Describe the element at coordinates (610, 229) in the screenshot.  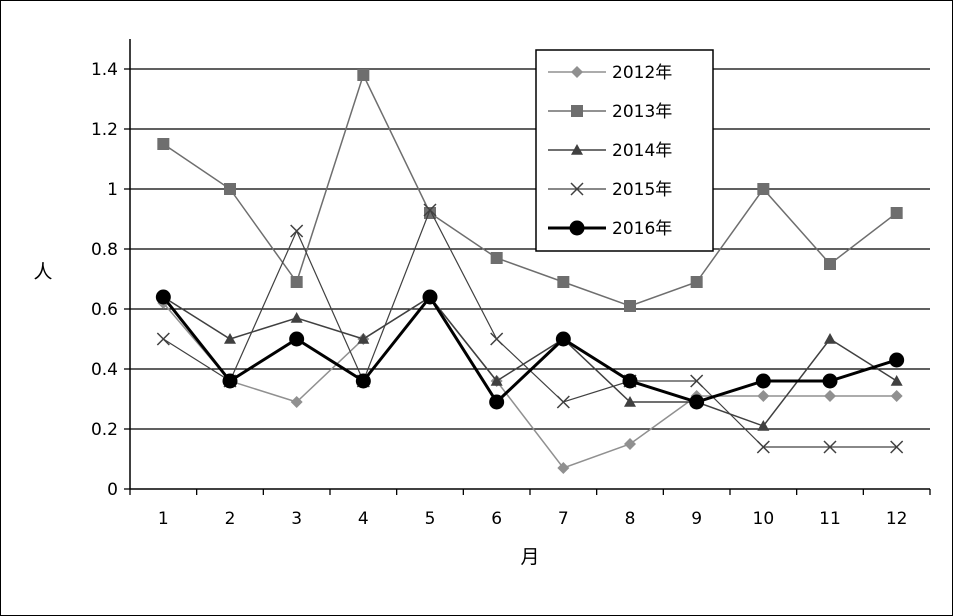
I see `legend-item: 2016年` at that location.